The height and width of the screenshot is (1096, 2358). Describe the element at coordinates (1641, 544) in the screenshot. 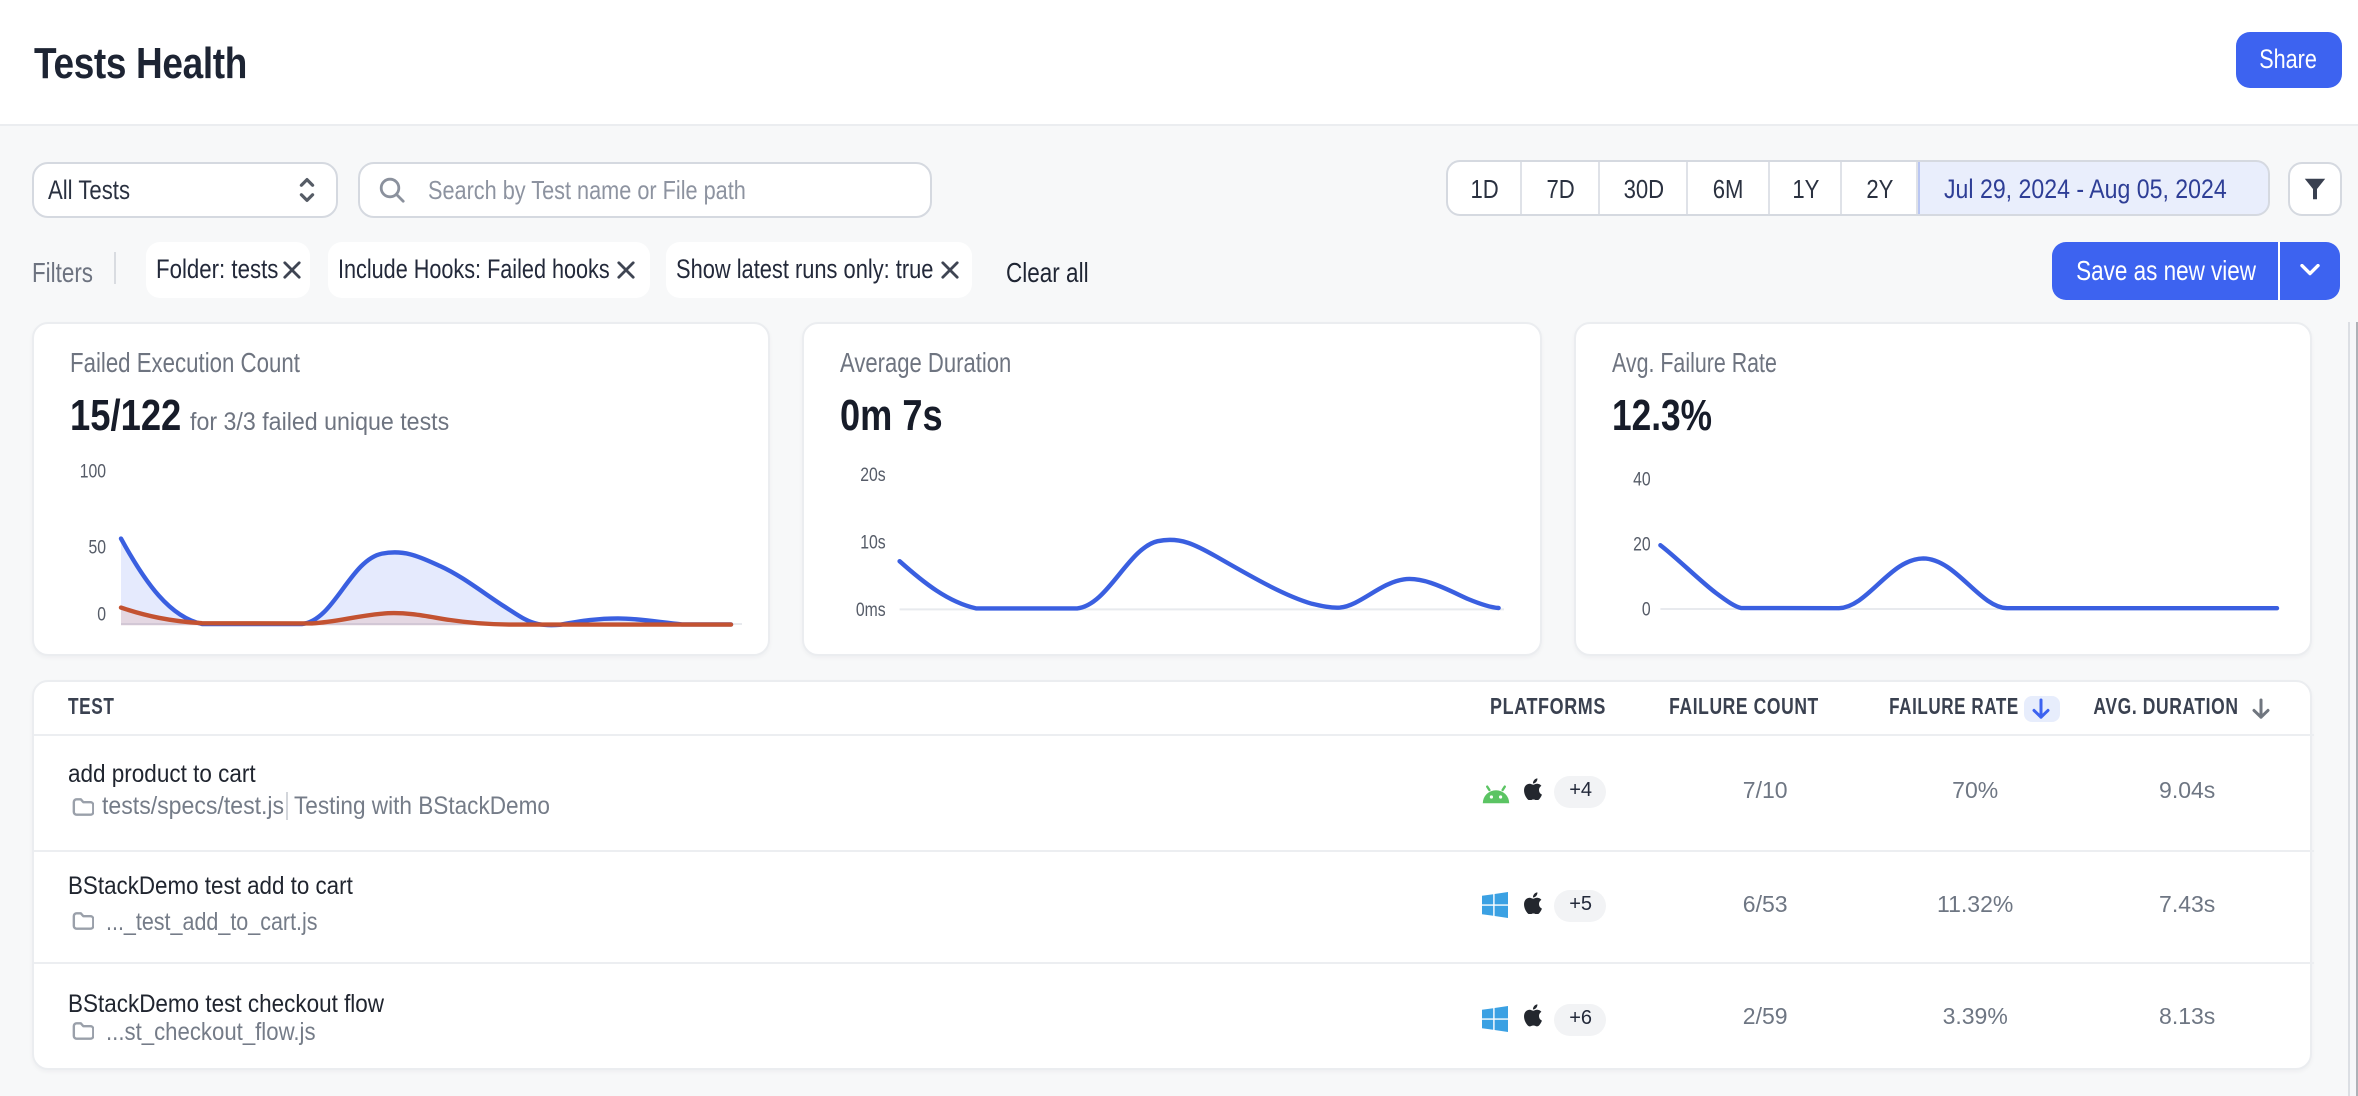

I see `svg-text: 20` at that location.